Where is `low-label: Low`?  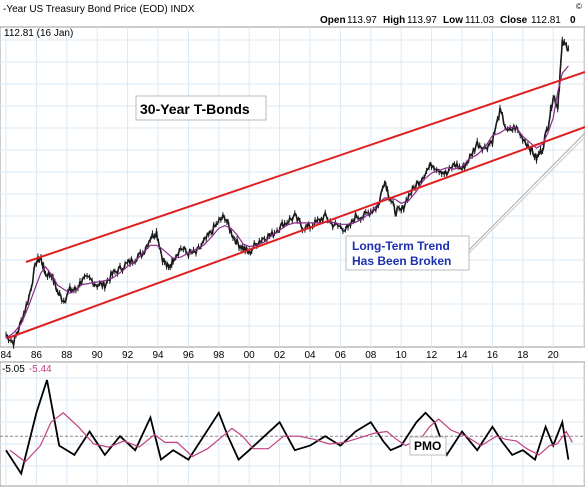
low-label: Low is located at coordinates (453, 20).